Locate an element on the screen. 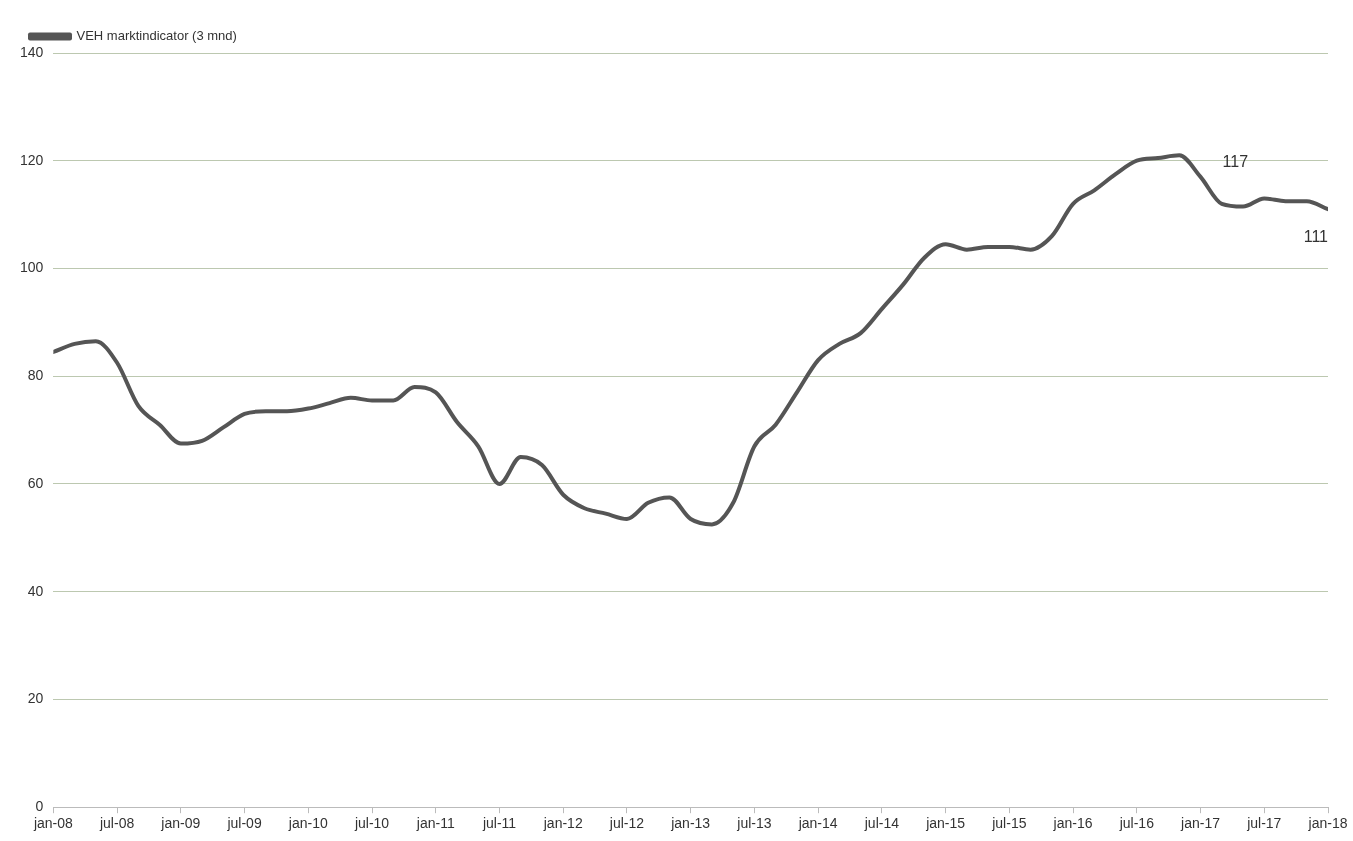 The height and width of the screenshot is (841, 1353). x-tick-label: jan-09 is located at coordinates (180, 823).